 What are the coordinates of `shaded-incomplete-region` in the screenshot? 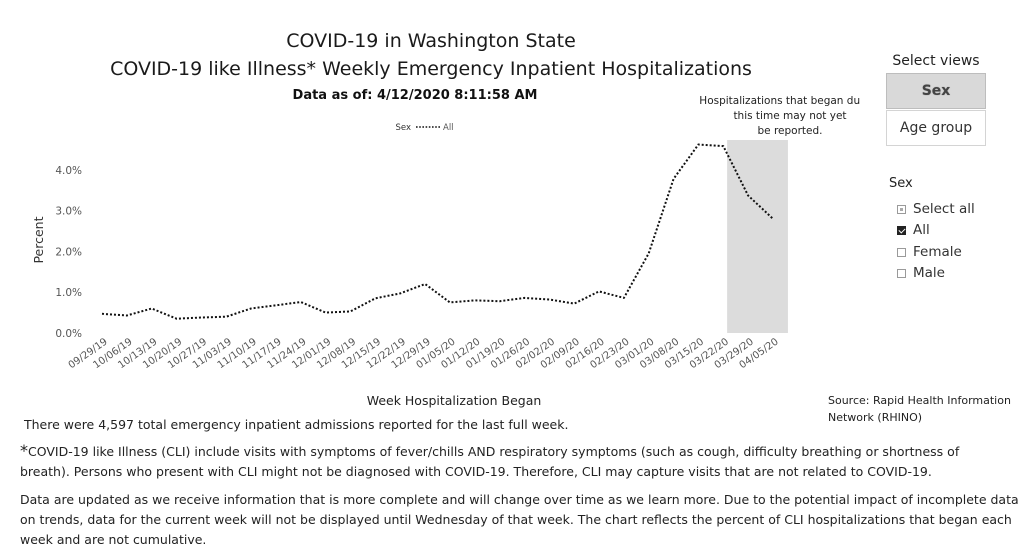 It's located at (757, 236).